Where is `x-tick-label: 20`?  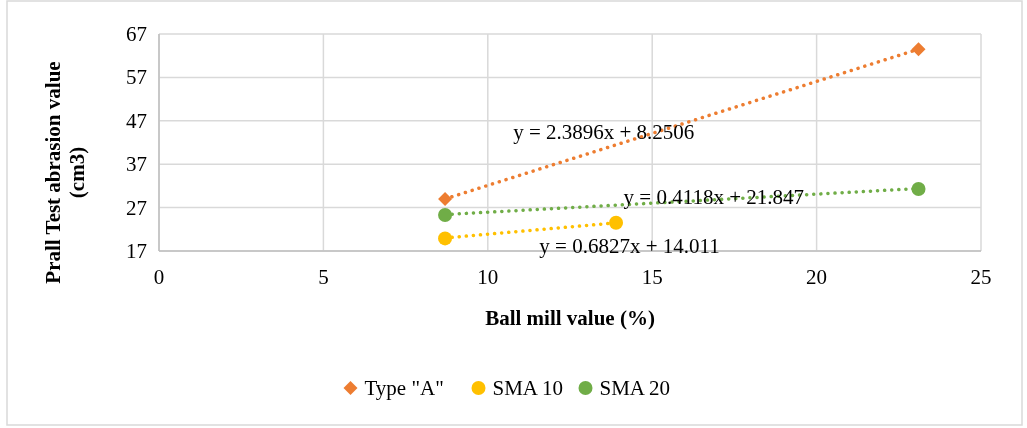
x-tick-label: 20 is located at coordinates (817, 277).